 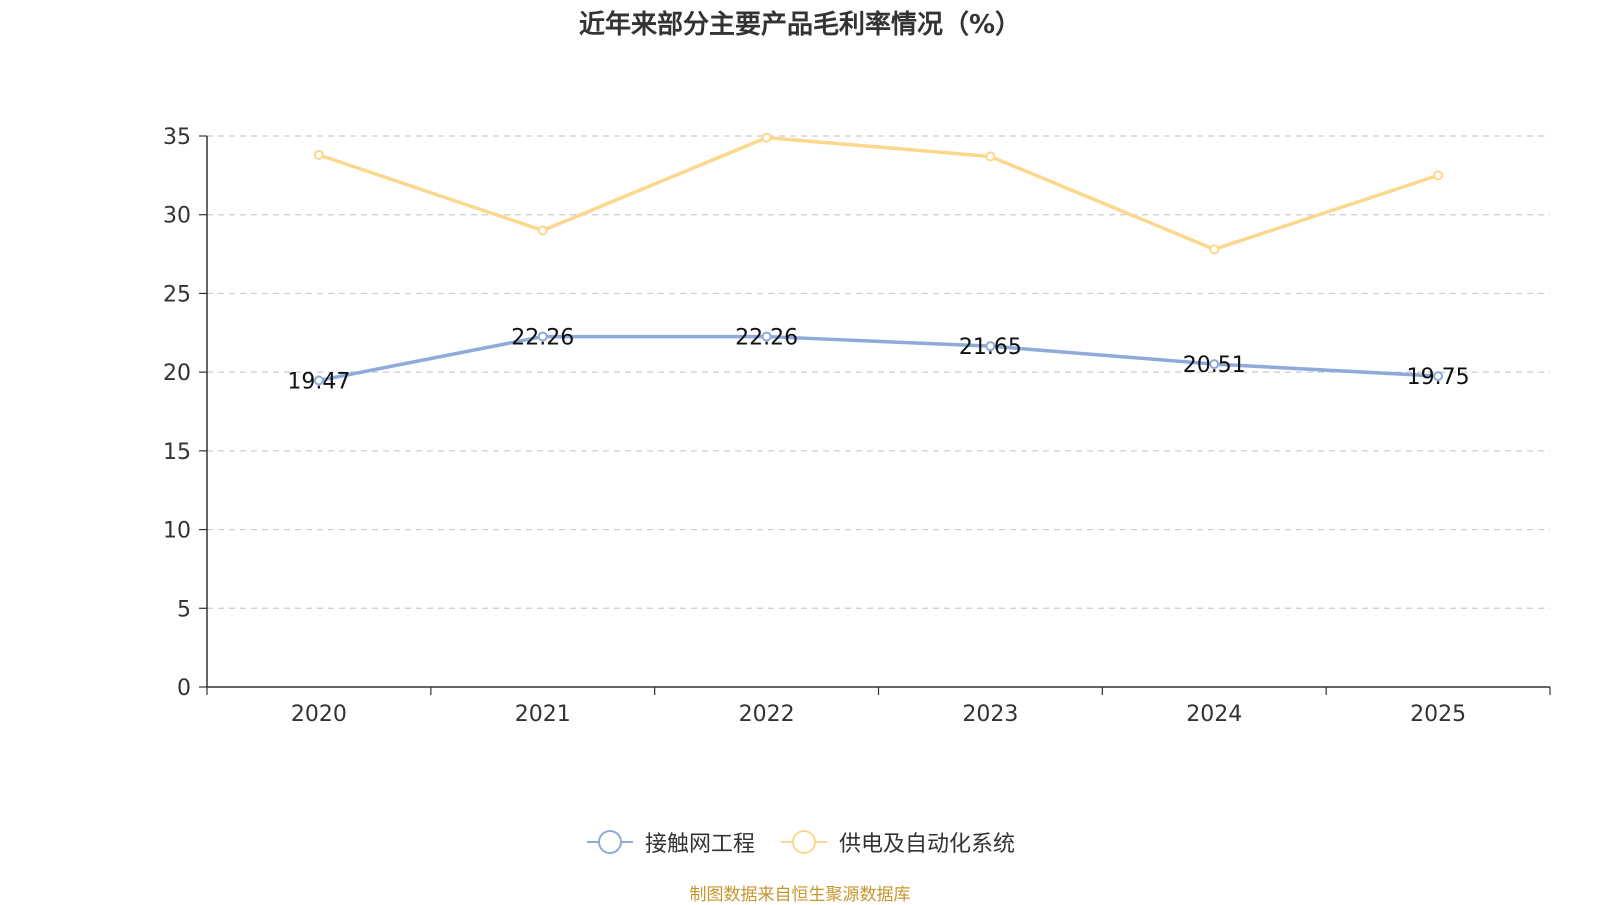 I want to click on legend-label-gongdian: 供电及自动化系统, so click(x=927, y=844).